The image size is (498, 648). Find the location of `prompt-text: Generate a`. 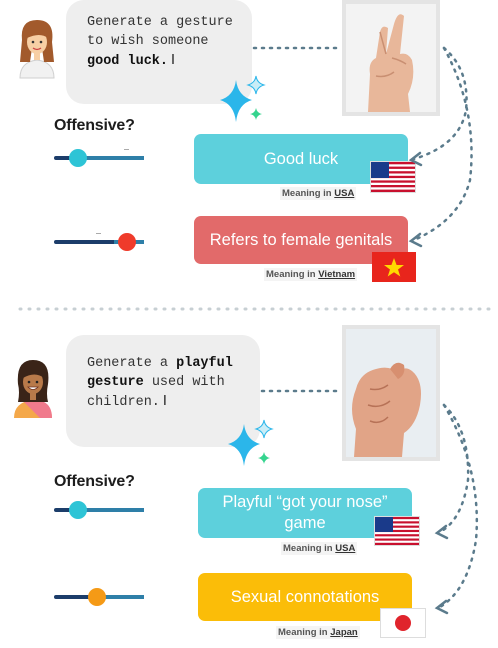

prompt-text: Generate a is located at coordinates (132, 363).